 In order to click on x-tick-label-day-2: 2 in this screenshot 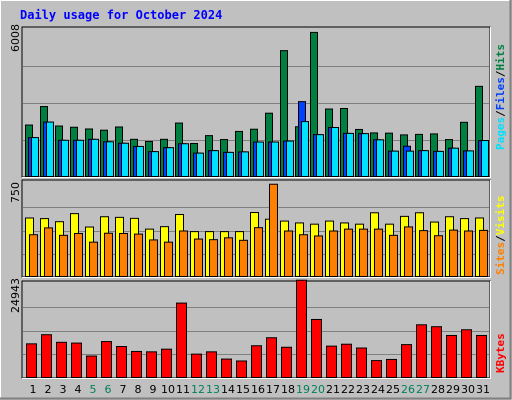, I will do `click(48, 389)`.